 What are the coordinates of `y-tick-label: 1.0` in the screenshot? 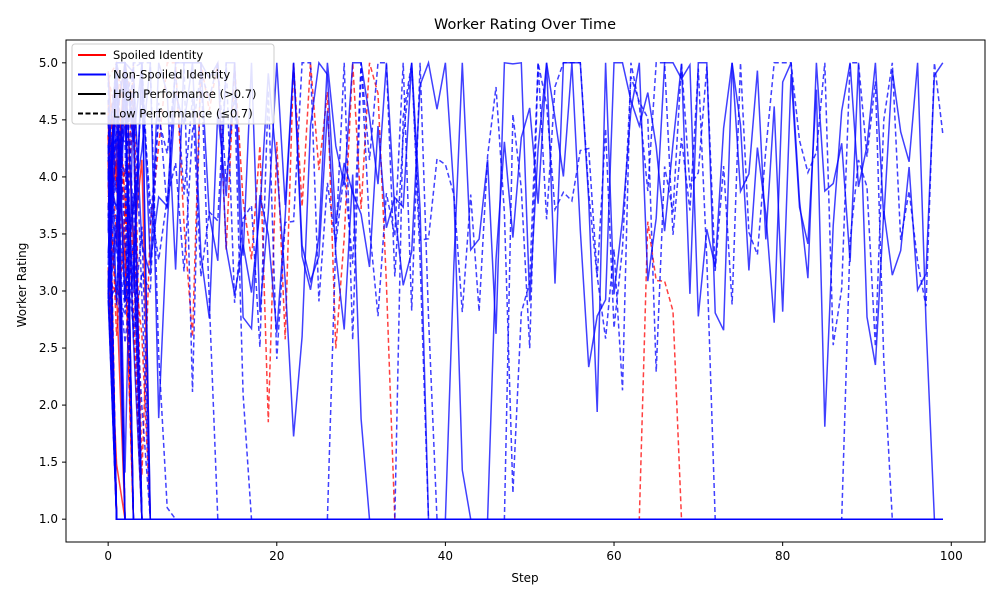 It's located at (48, 519).